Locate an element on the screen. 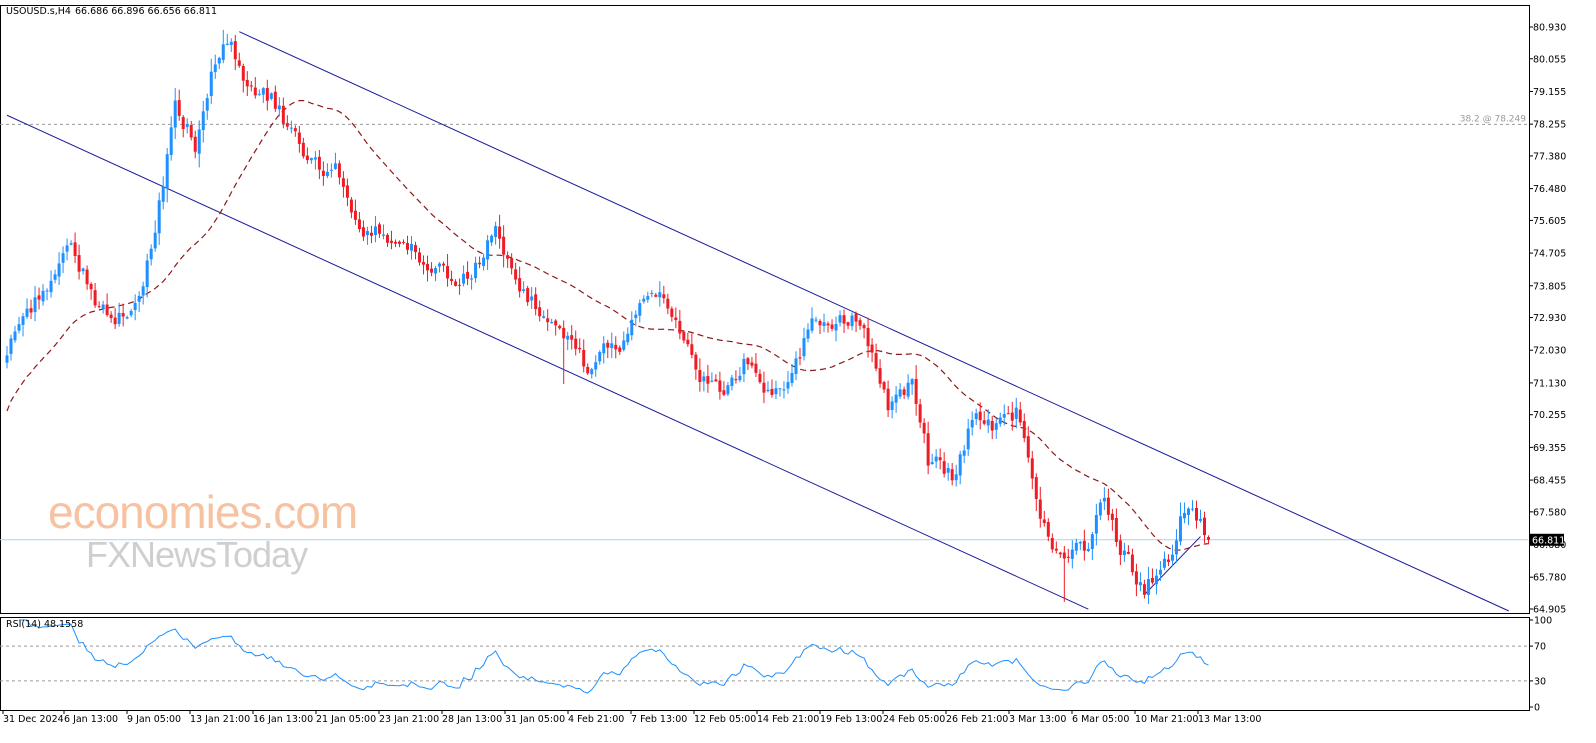  watermark: economies.com FXNewsToday is located at coordinates (203, 530).